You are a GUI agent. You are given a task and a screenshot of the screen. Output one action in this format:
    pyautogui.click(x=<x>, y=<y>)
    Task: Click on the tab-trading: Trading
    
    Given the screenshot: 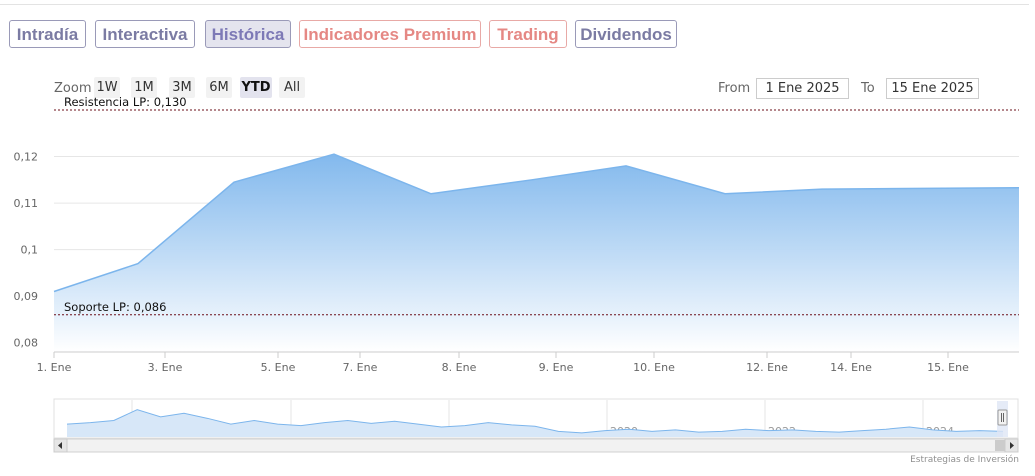 What is the action you would take?
    pyautogui.click(x=528, y=34)
    